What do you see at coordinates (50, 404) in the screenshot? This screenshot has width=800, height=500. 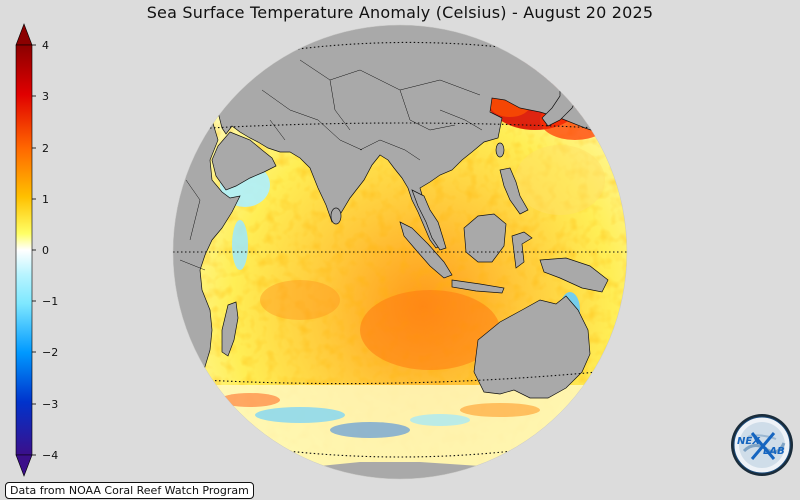 I see `colorbar-tick-label: −3` at bounding box center [50, 404].